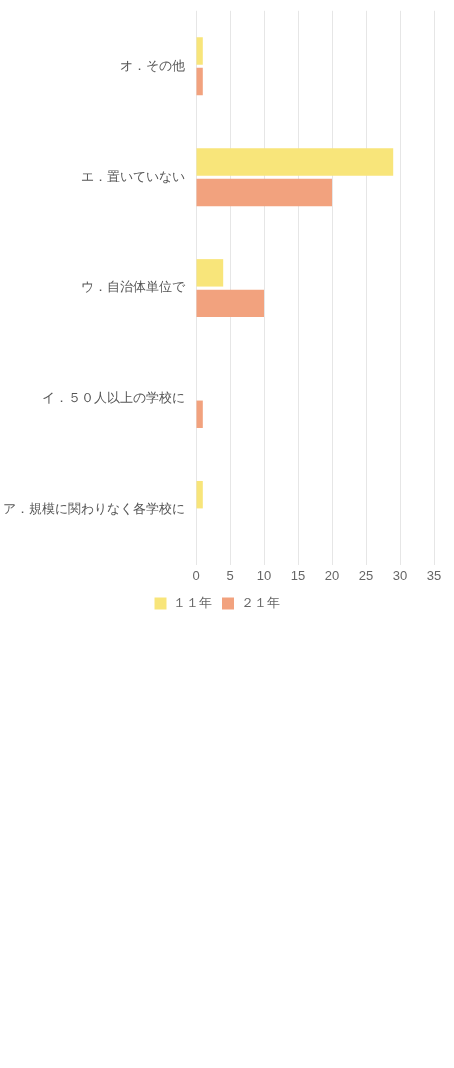 The height and width of the screenshot is (1068, 454). I want to click on legend-label: ２１年, so click(260, 603).